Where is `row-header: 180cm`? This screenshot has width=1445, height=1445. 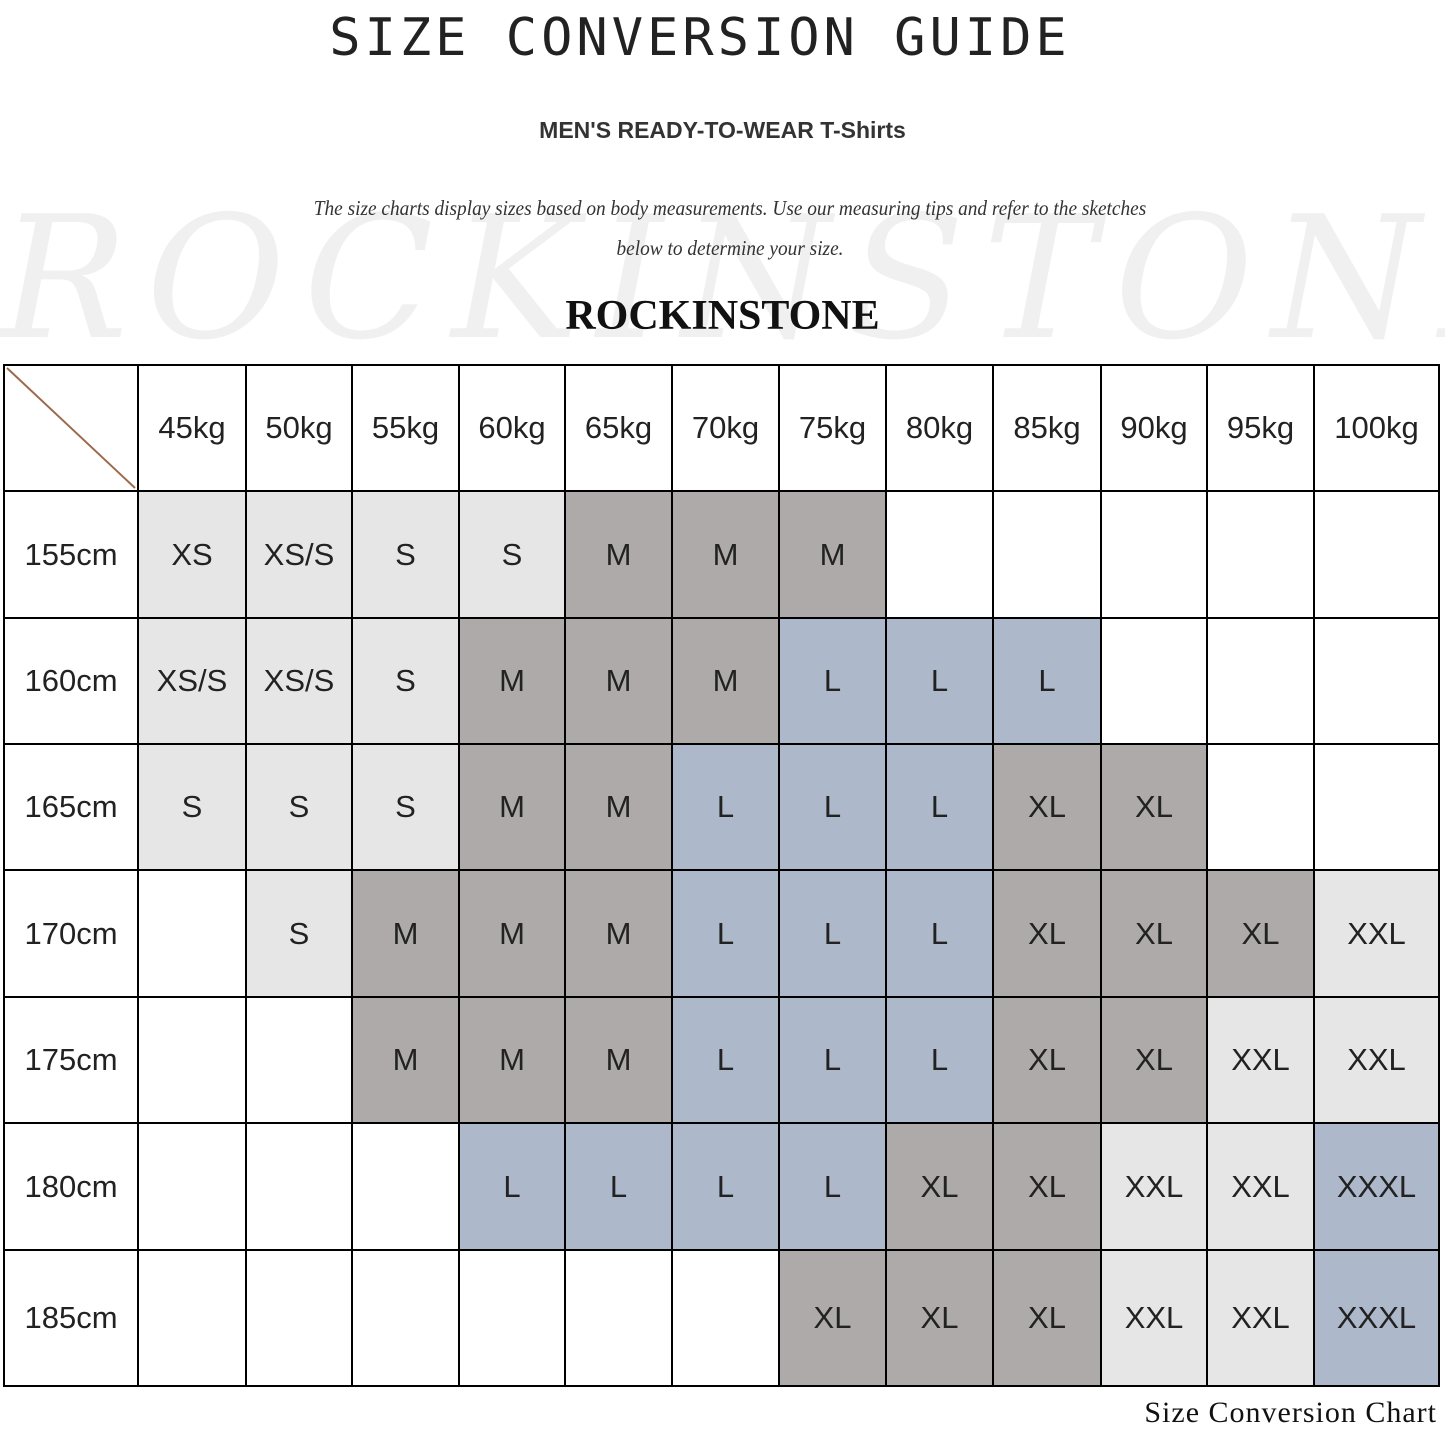
row-header: 180cm is located at coordinates (72, 1187).